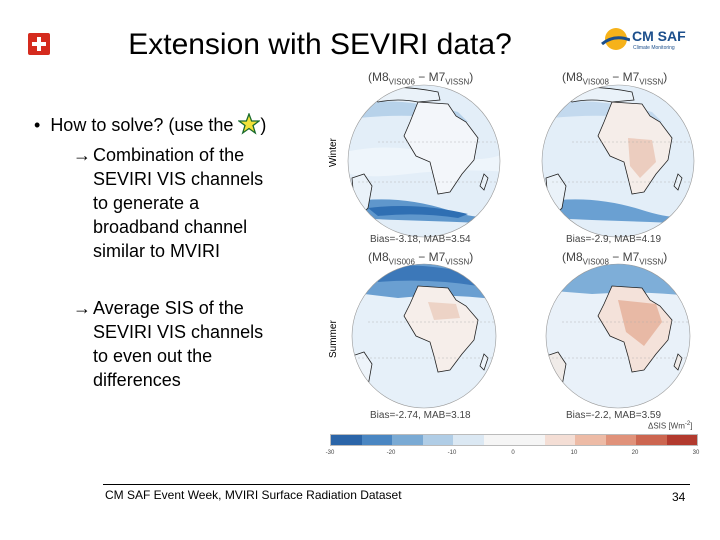  Describe the element at coordinates (635, 453) in the screenshot. I see `colorbar-tick-label: 20` at that location.